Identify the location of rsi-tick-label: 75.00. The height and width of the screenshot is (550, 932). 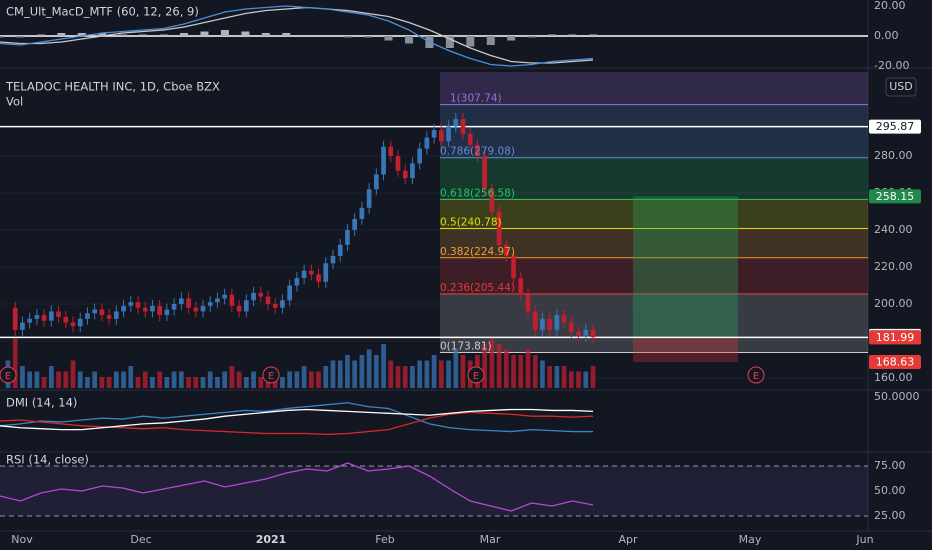
(890, 465).